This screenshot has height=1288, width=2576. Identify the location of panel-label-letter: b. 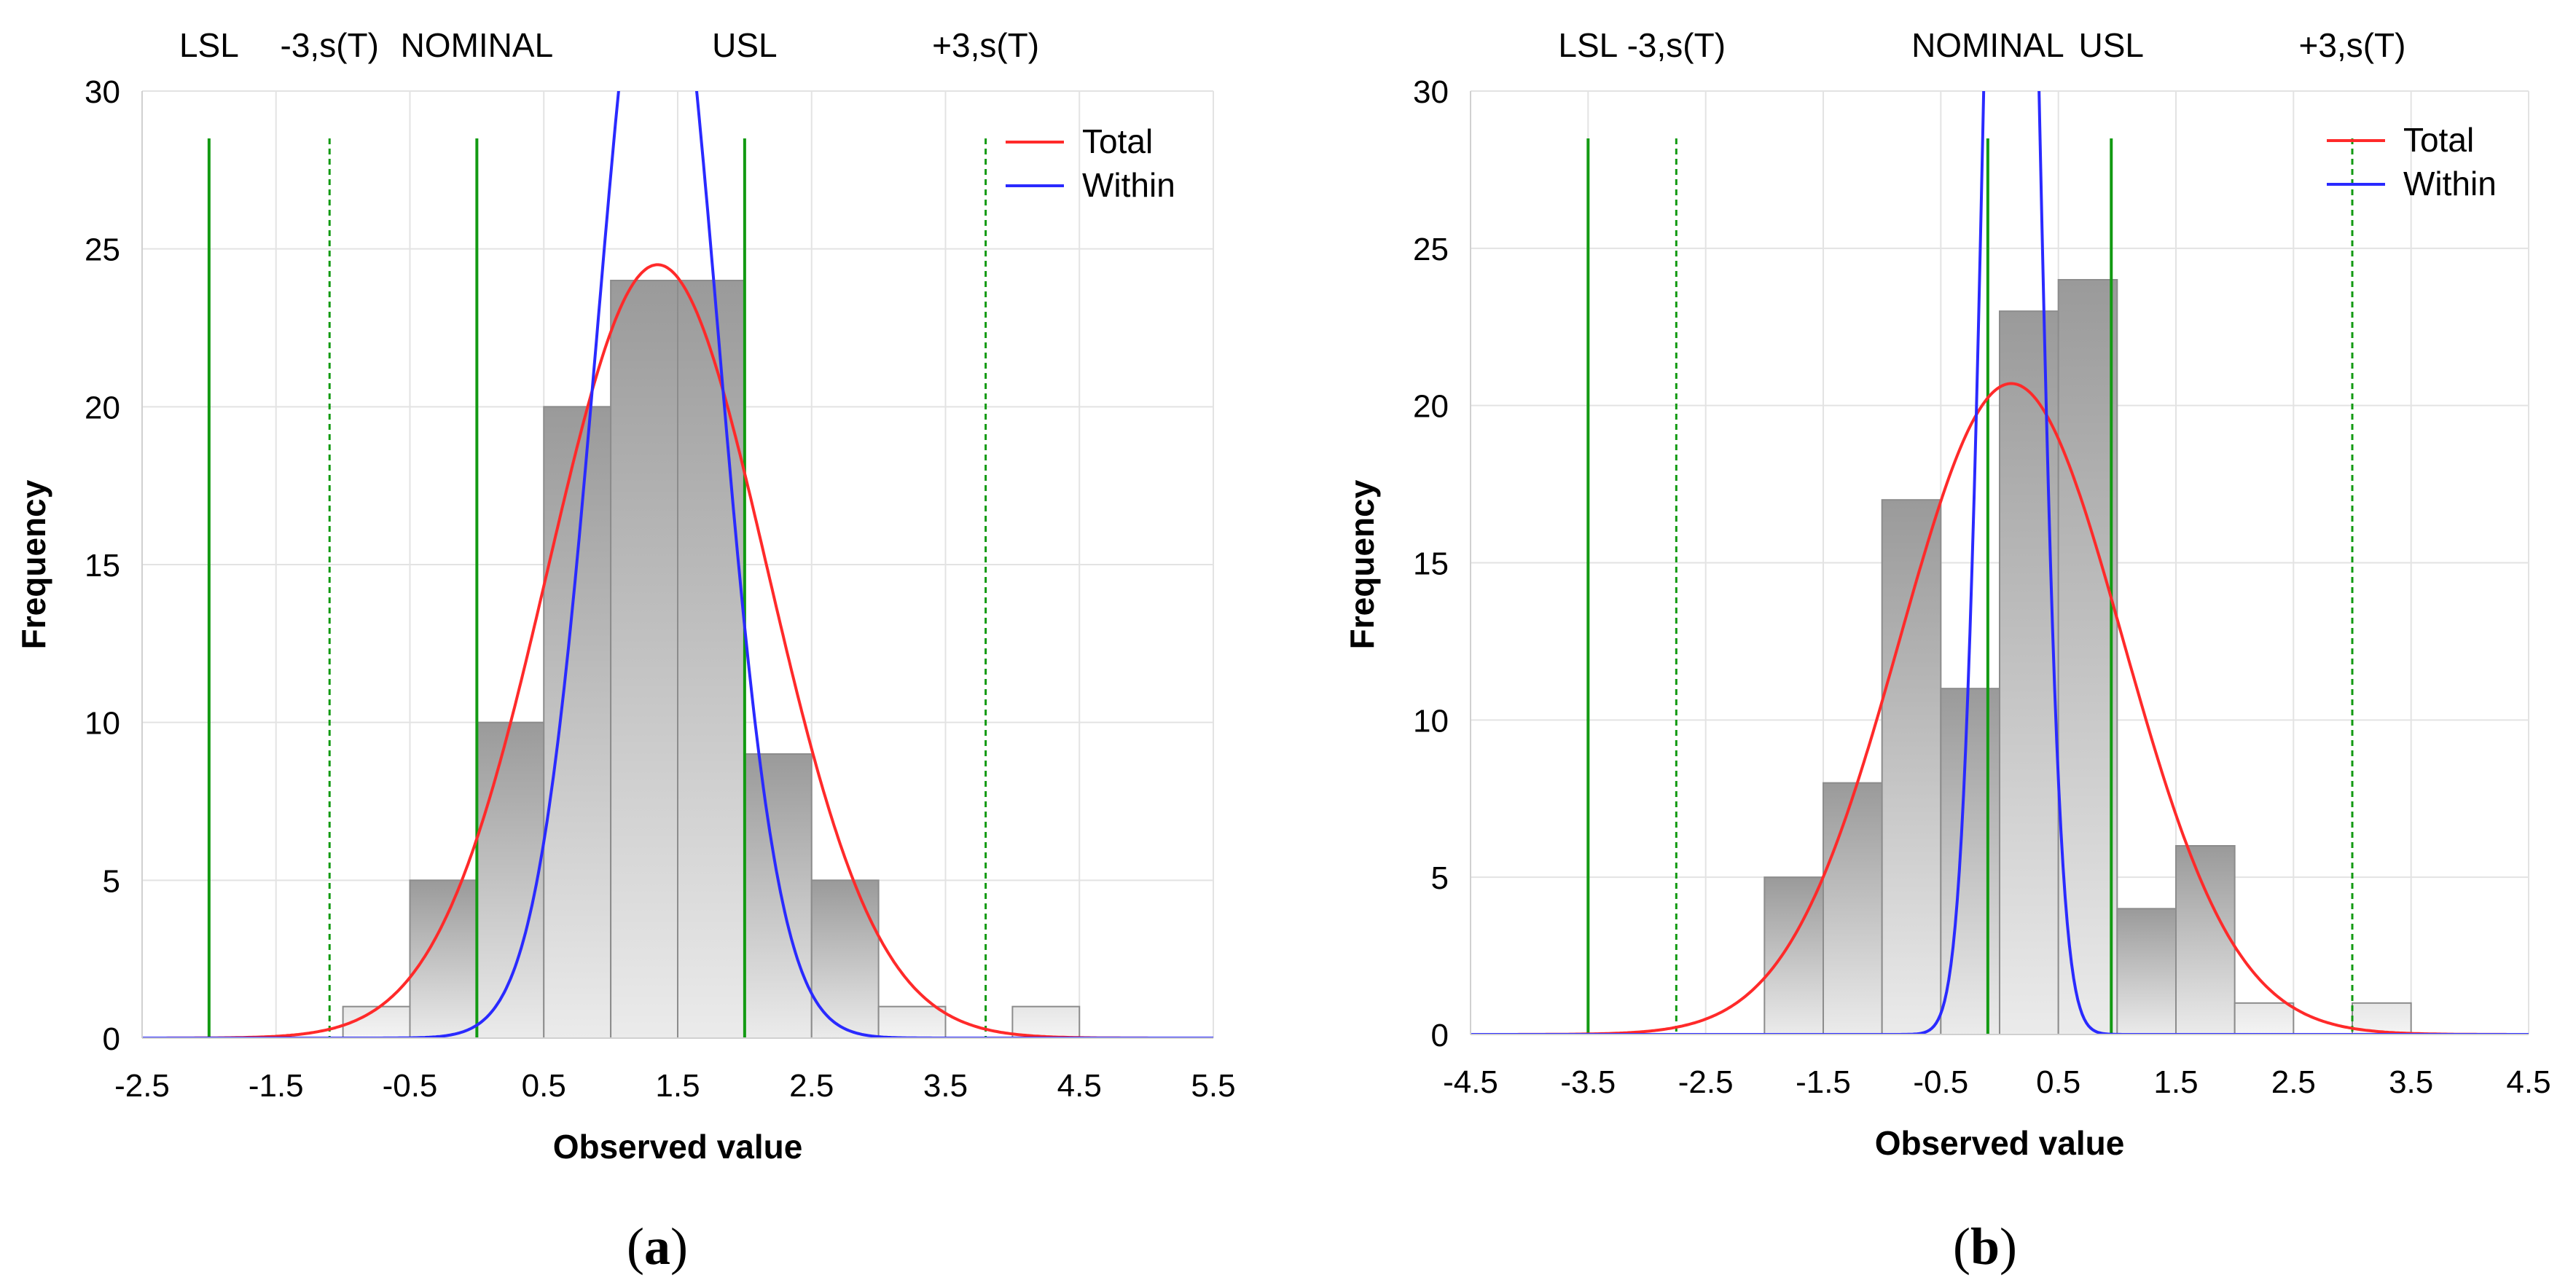
(1985, 1246).